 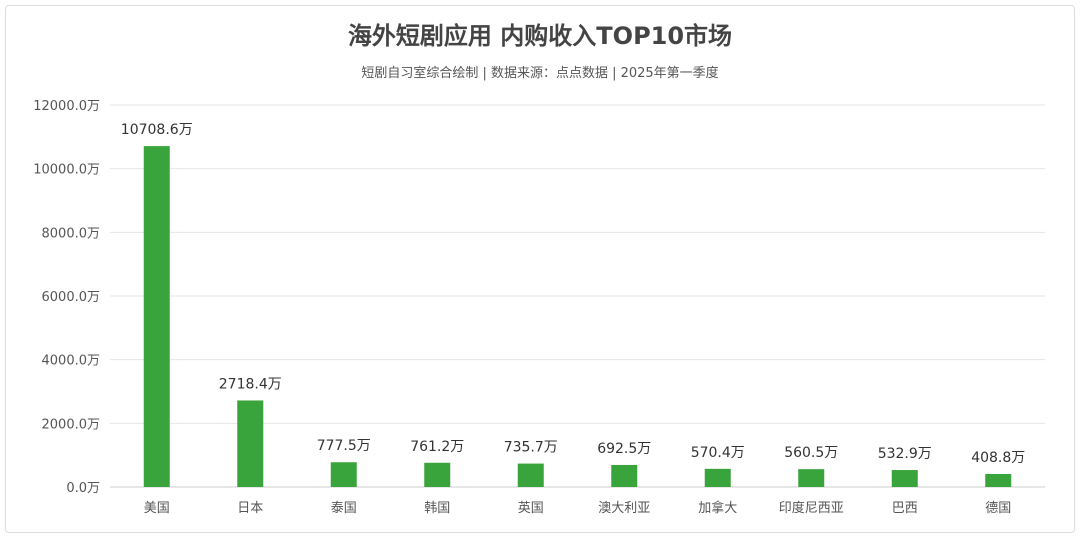 I want to click on data-label: 408.8万, so click(x=998, y=458).